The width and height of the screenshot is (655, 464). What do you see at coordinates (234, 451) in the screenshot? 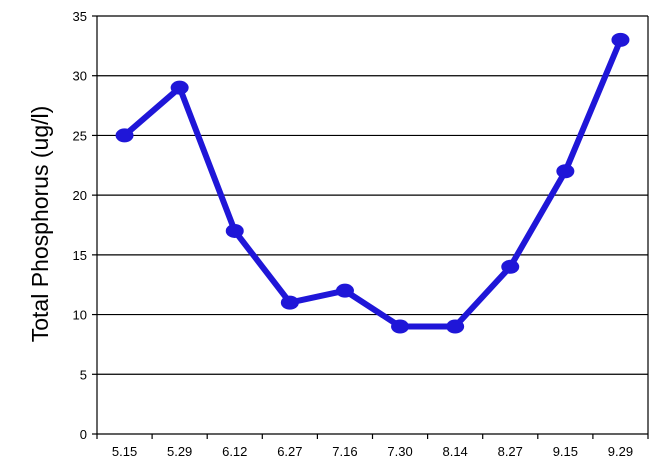
I see `x-tick-label: 6.12` at bounding box center [234, 451].